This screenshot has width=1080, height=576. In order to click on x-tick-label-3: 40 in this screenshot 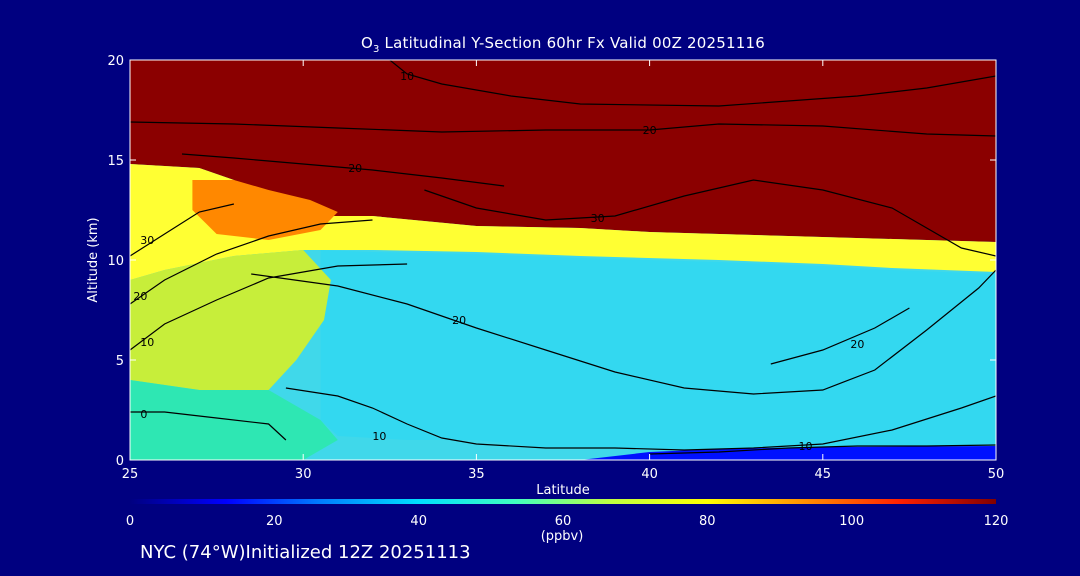, I will do `click(649, 474)`.